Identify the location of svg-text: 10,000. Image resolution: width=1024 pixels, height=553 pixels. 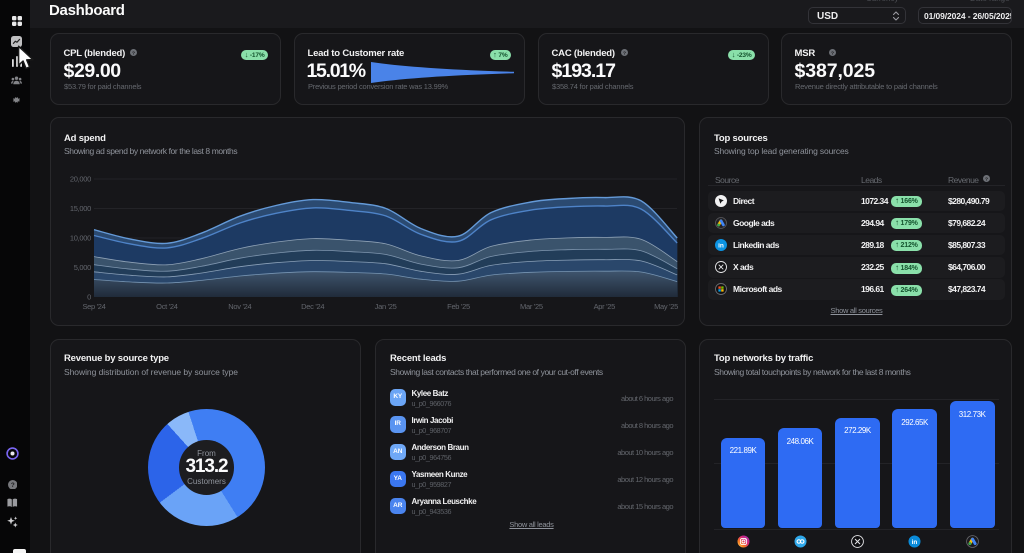
(80, 238).